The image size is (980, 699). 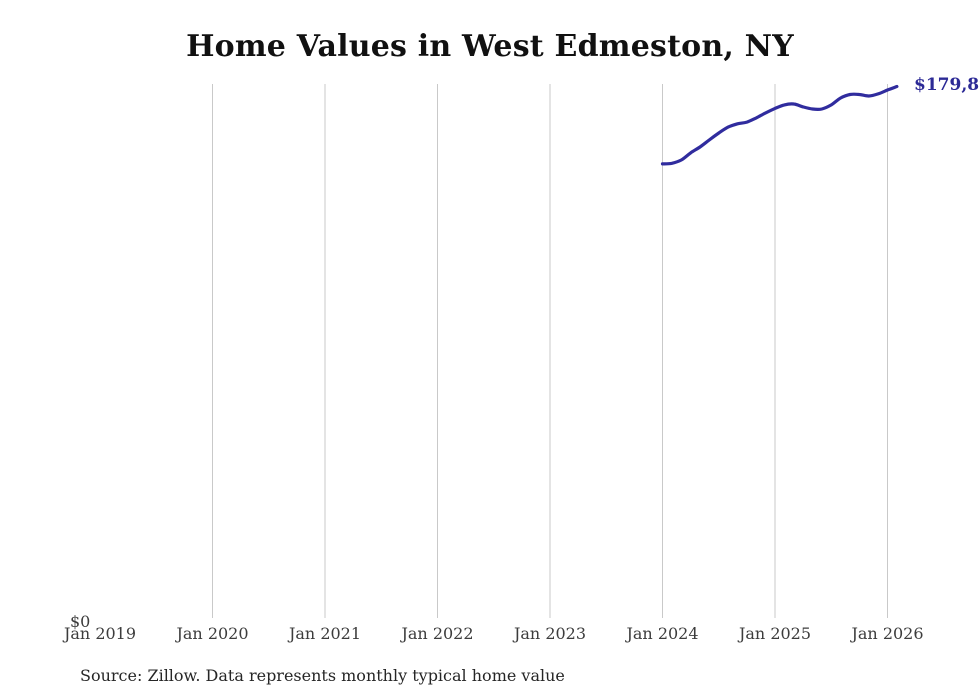 I want to click on x-tick-label: Jan 2019, so click(x=100, y=633).